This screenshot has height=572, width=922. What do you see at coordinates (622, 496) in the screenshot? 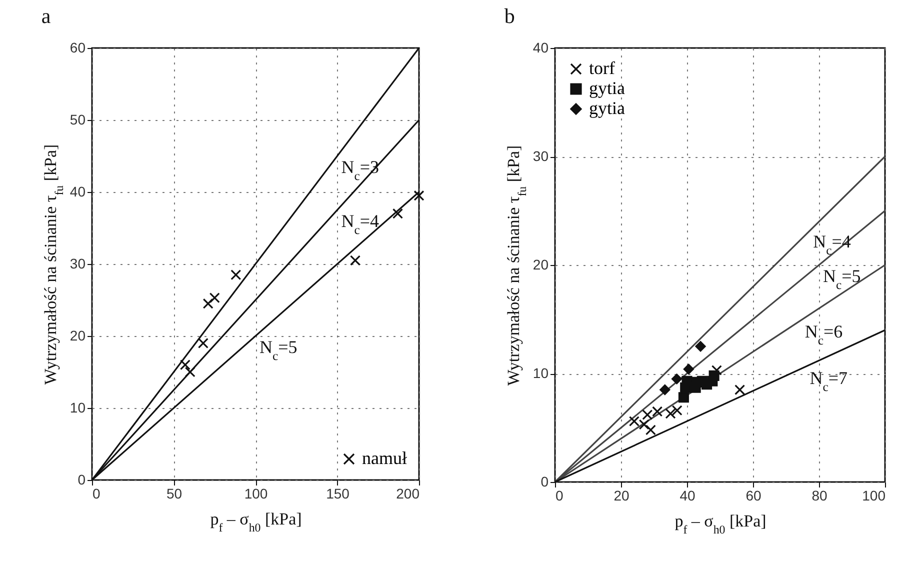
I see `x-tick-label: 20` at bounding box center [622, 496].